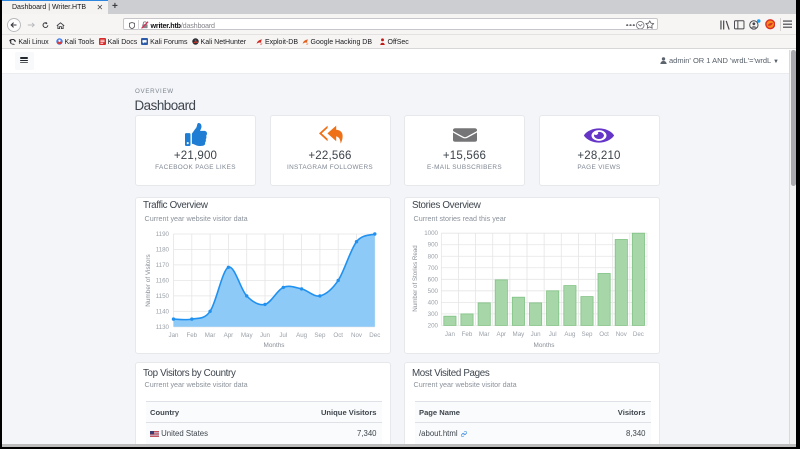 This screenshot has width=800, height=449. What do you see at coordinates (163, 295) in the screenshot?
I see `svg-text: 1150` at bounding box center [163, 295].